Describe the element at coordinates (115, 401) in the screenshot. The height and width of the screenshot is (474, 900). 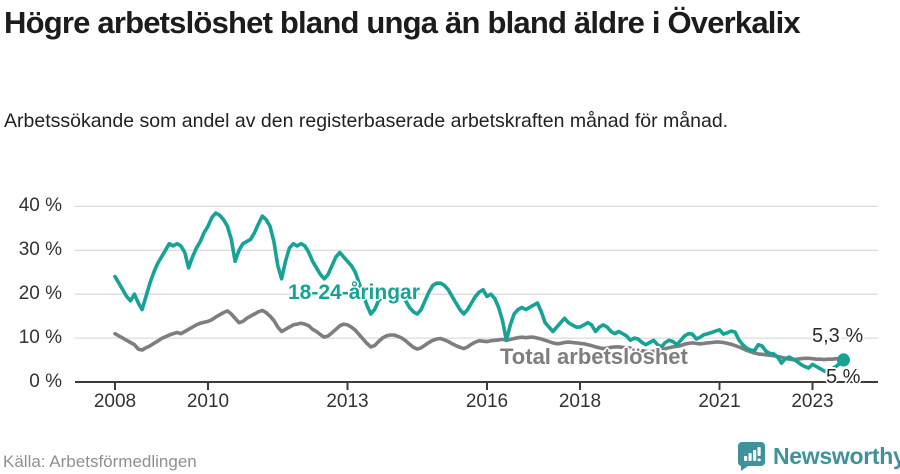
I see `x-tick-label: 2008` at that location.